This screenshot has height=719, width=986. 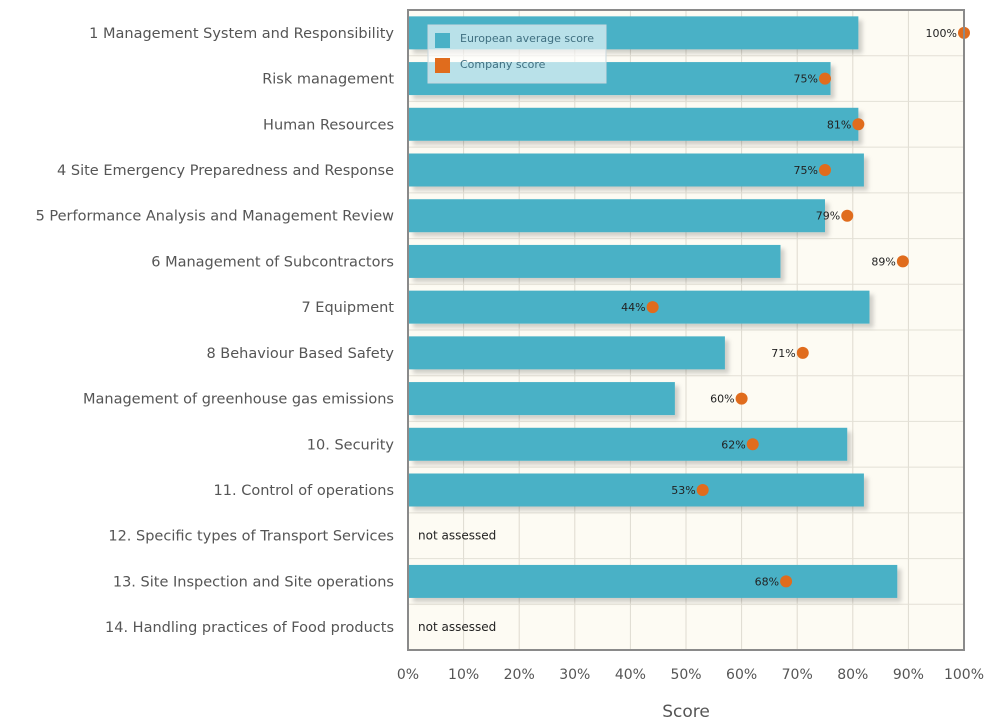 I want to click on data-label-company-score: 100%, so click(x=941, y=33).